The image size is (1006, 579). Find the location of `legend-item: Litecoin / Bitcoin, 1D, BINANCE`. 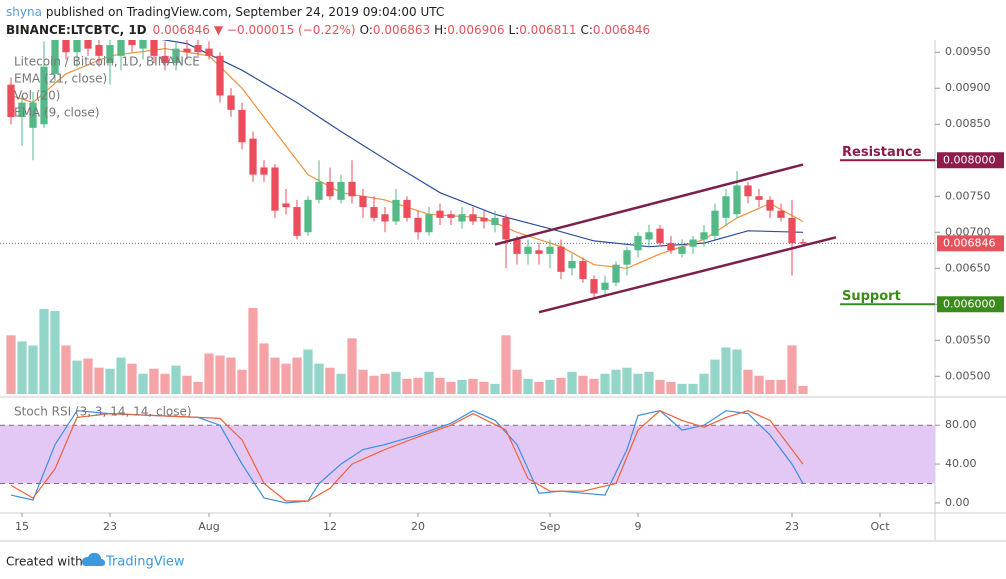

legend-item: Litecoin / Bitcoin, 1D, BINANCE is located at coordinates (107, 62).